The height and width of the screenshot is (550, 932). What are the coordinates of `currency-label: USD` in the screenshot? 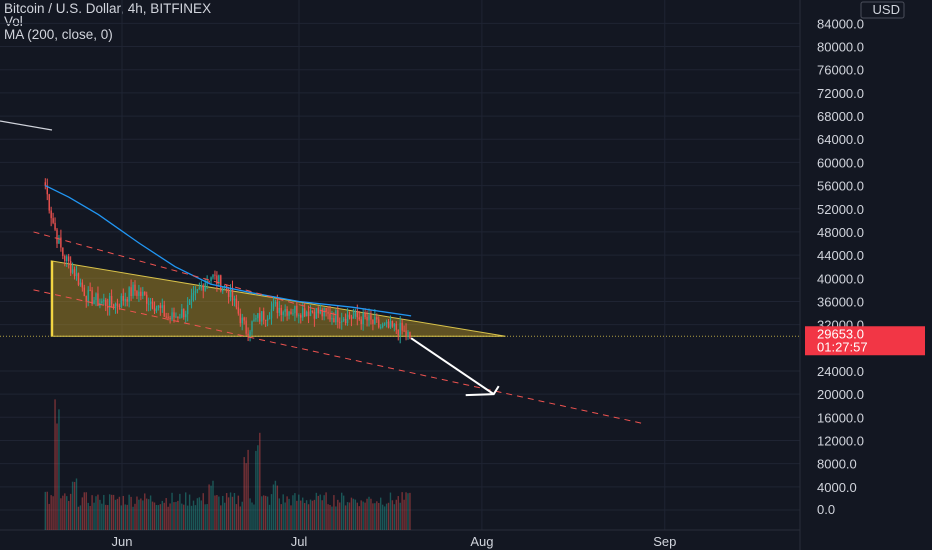 It's located at (886, 9).